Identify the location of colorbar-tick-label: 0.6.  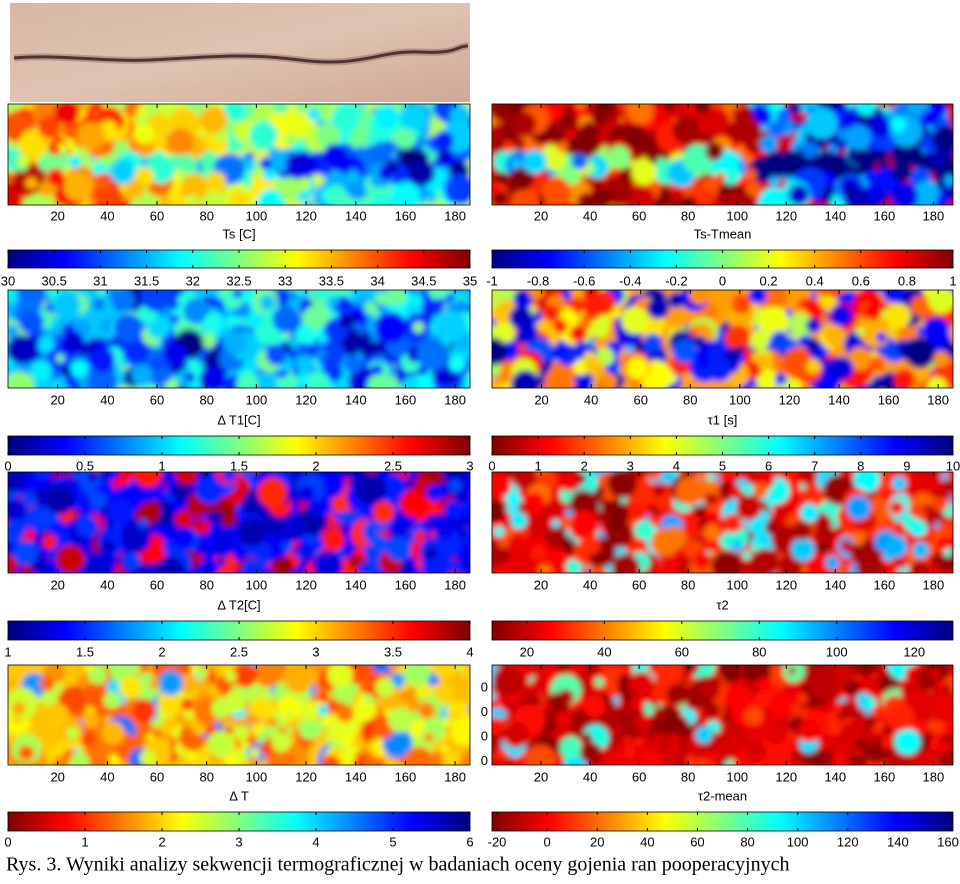
(861, 280).